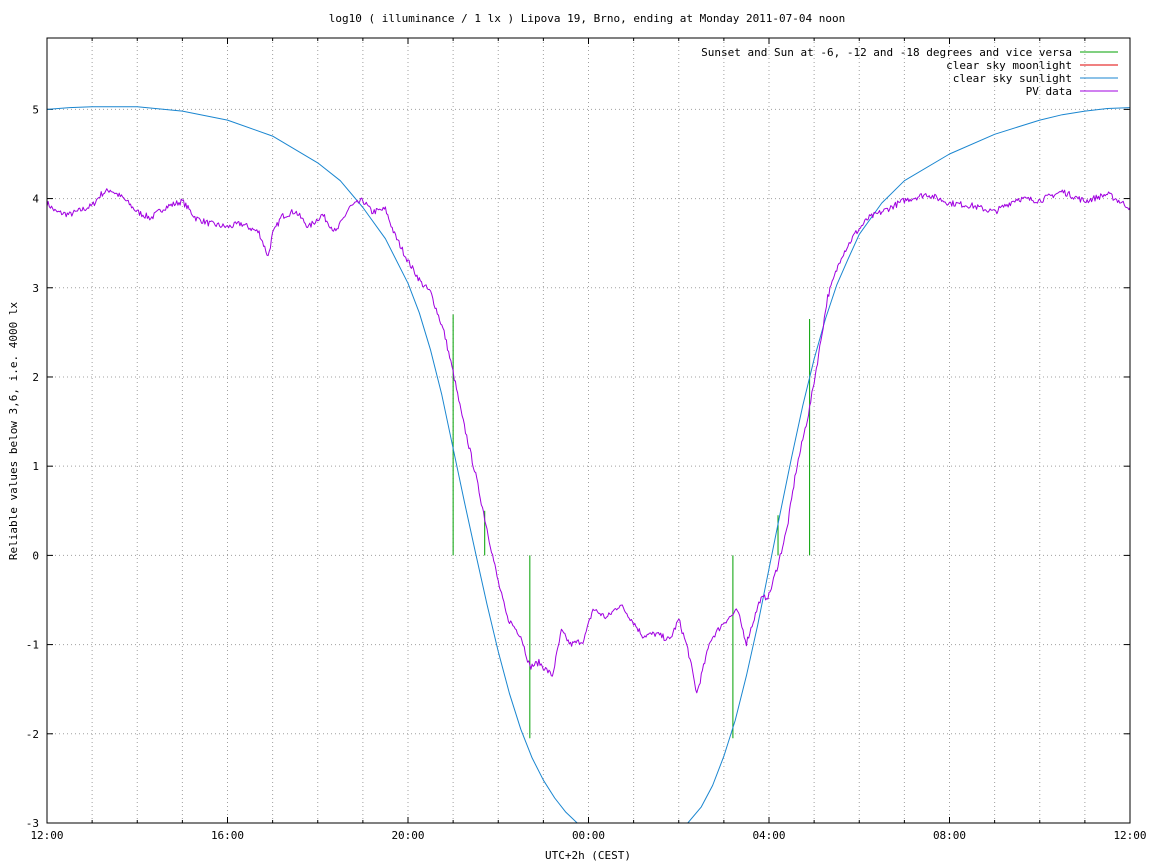 The image size is (1151, 863). Describe the element at coordinates (1049, 91) in the screenshot. I see `legend-label: PV data` at that location.